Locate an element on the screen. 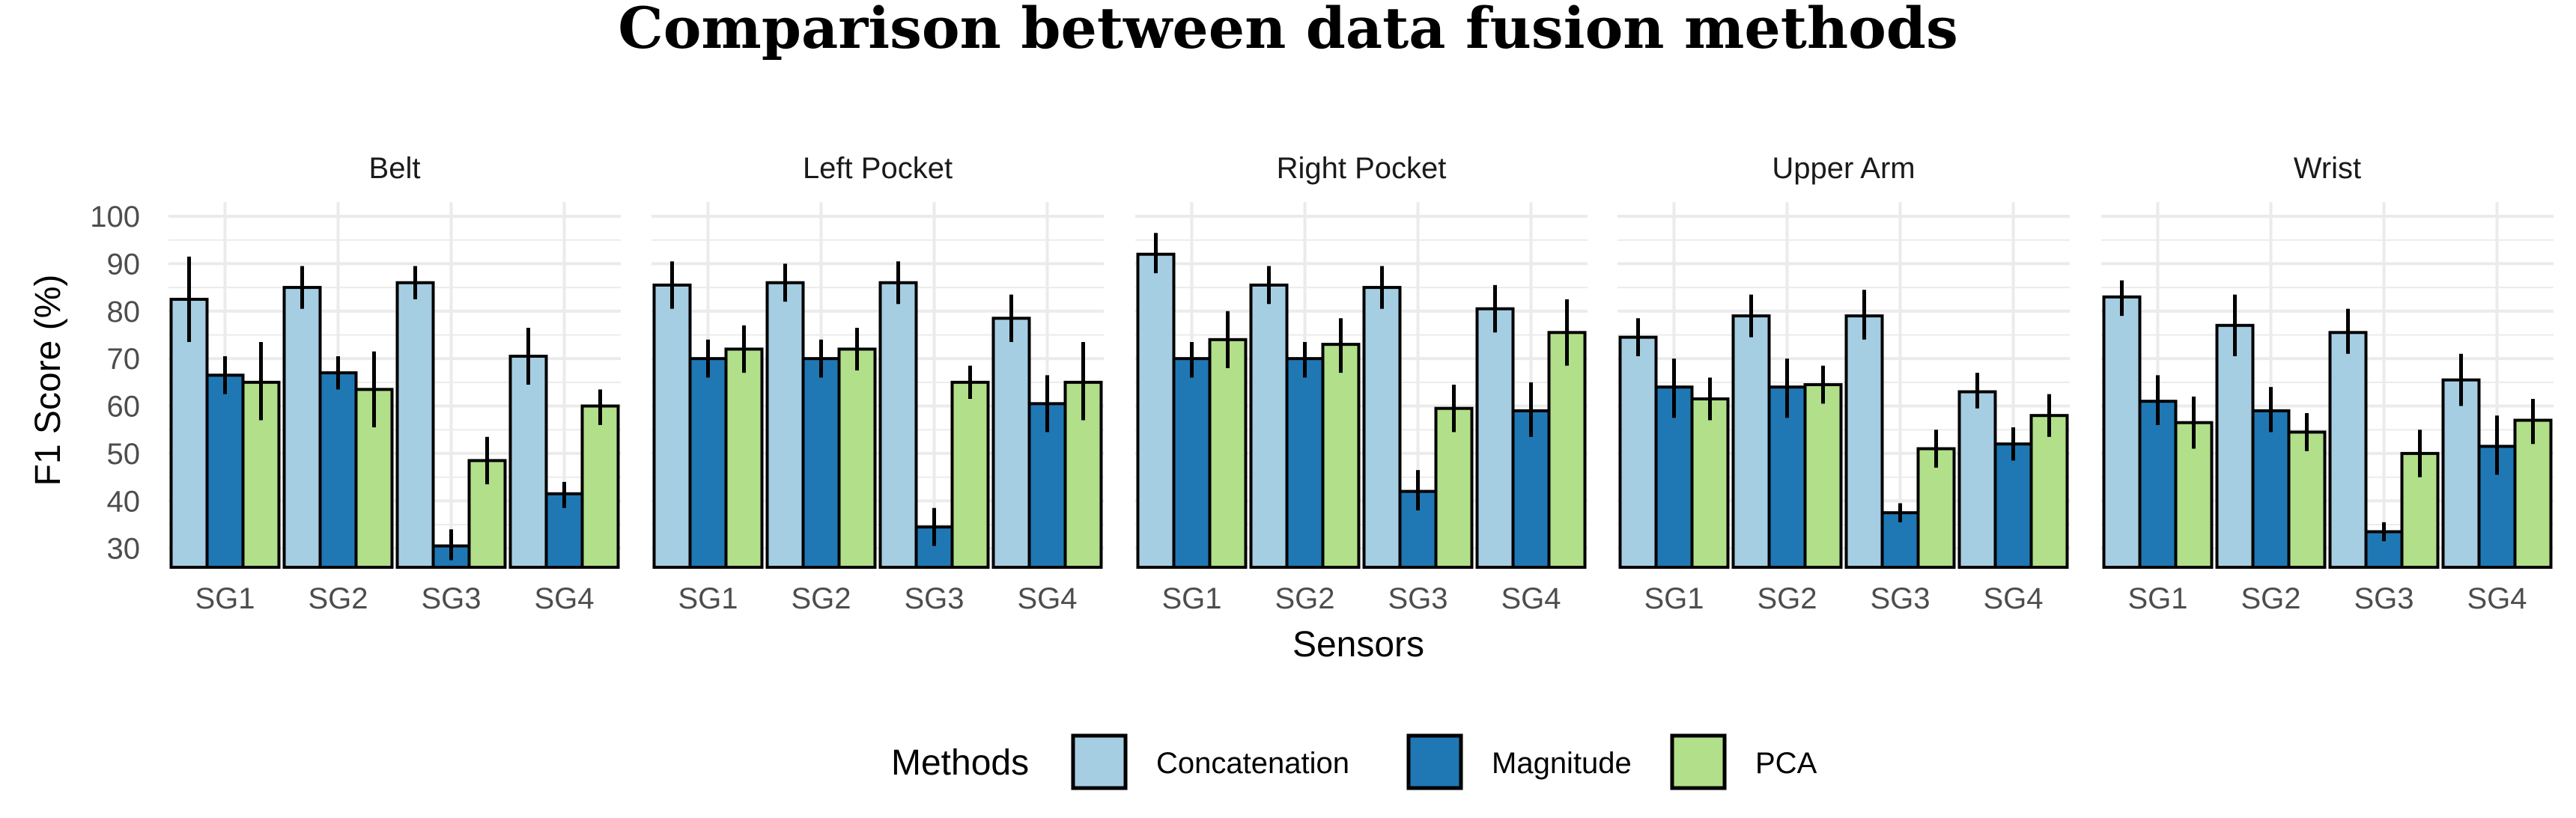 This screenshot has height=818, width=2576. legend-title: Methods is located at coordinates (960, 763).